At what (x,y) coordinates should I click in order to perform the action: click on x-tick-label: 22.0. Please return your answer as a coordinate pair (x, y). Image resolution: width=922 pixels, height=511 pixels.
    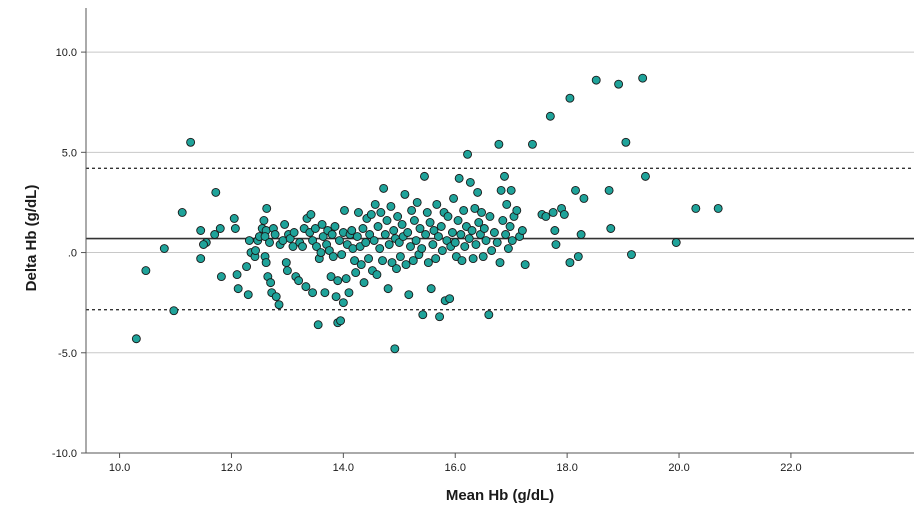
    Looking at the image, I should click on (790, 468).